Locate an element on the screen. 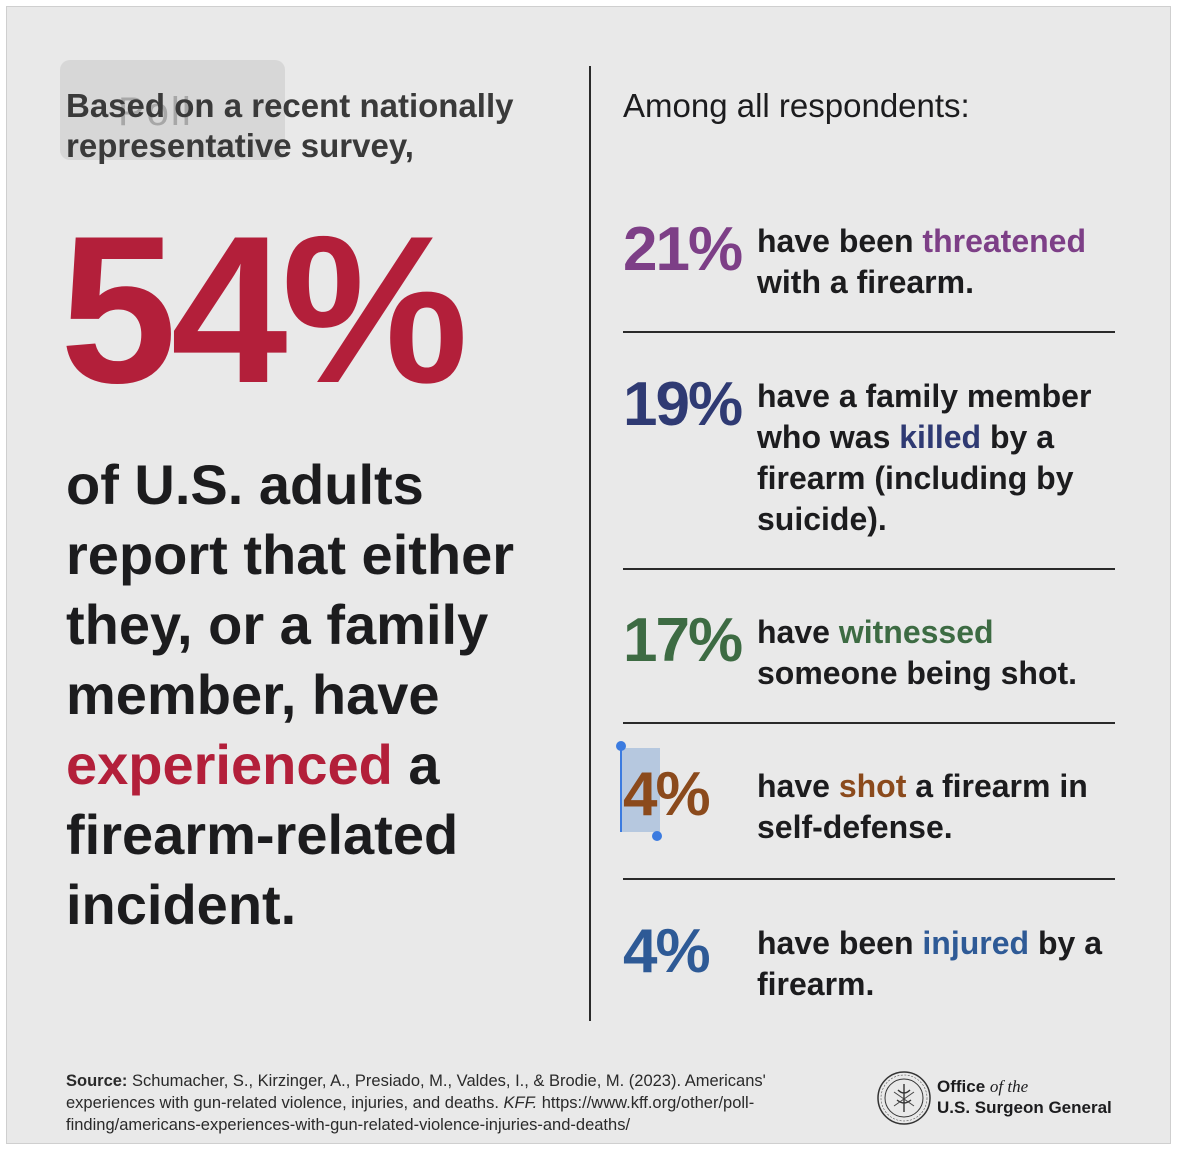 This screenshot has height=1149, width=1179. popup-overlay: Poll is located at coordinates (172, 110).